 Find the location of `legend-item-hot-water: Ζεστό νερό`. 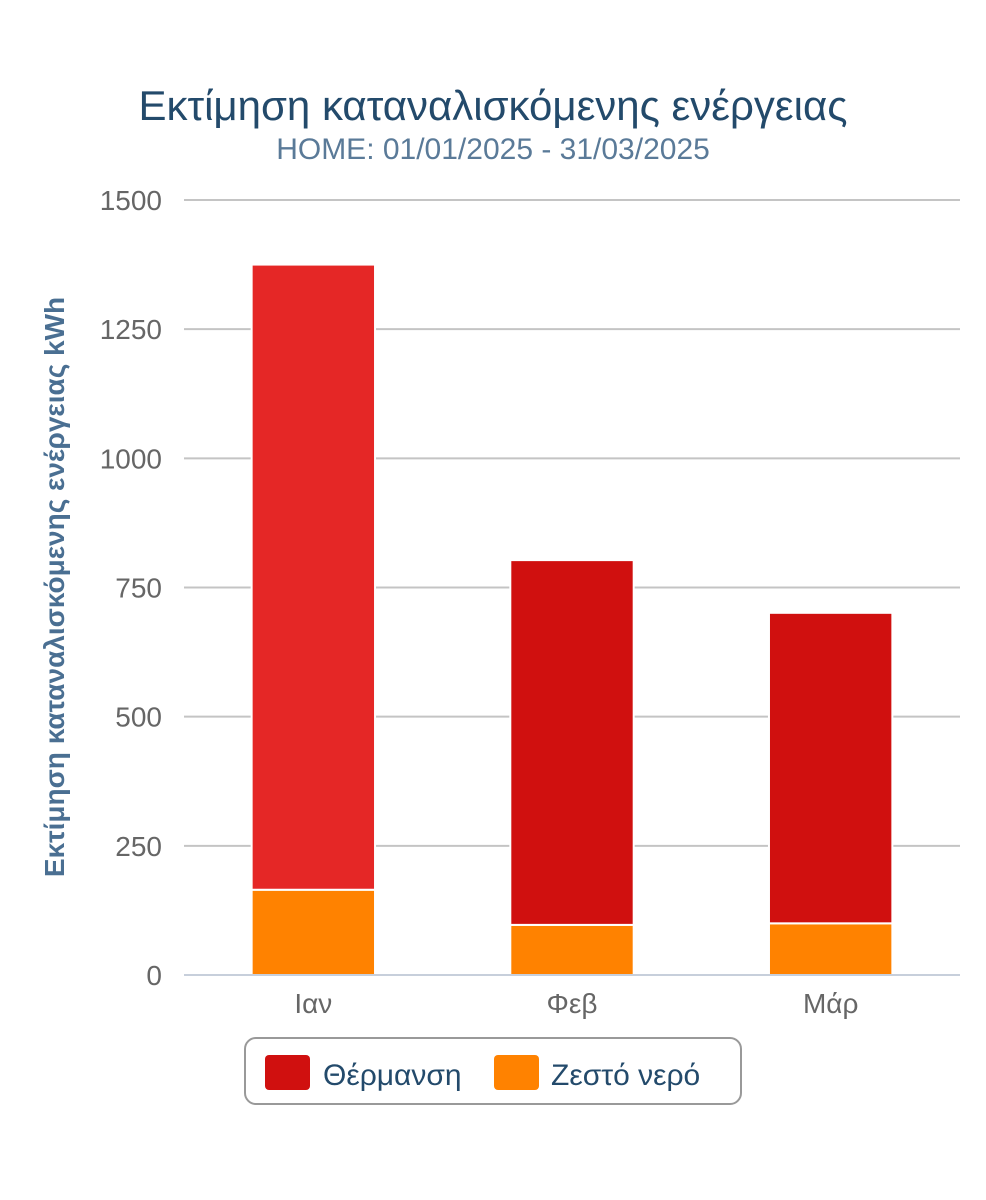

legend-item-hot-water: Ζεστό νερό is located at coordinates (597, 1073).